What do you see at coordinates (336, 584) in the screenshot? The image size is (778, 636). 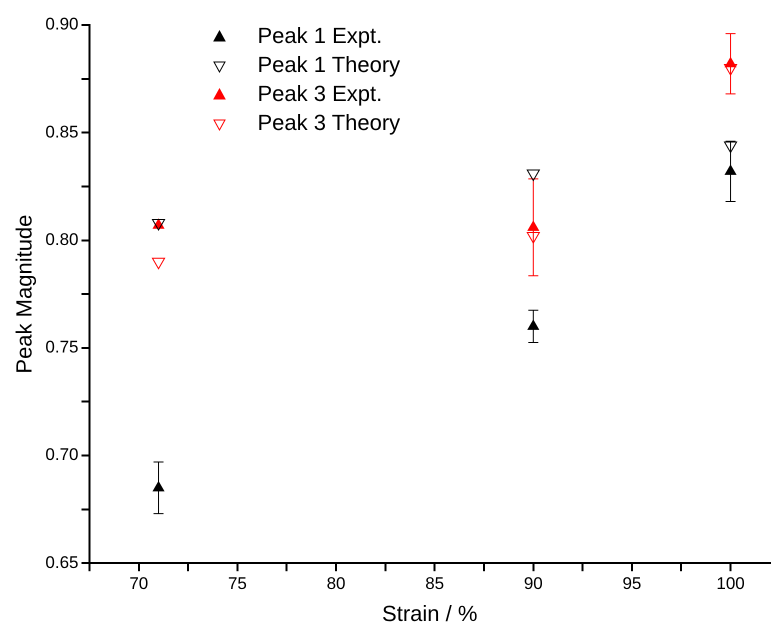 I see `x-tick-label: 80` at bounding box center [336, 584].